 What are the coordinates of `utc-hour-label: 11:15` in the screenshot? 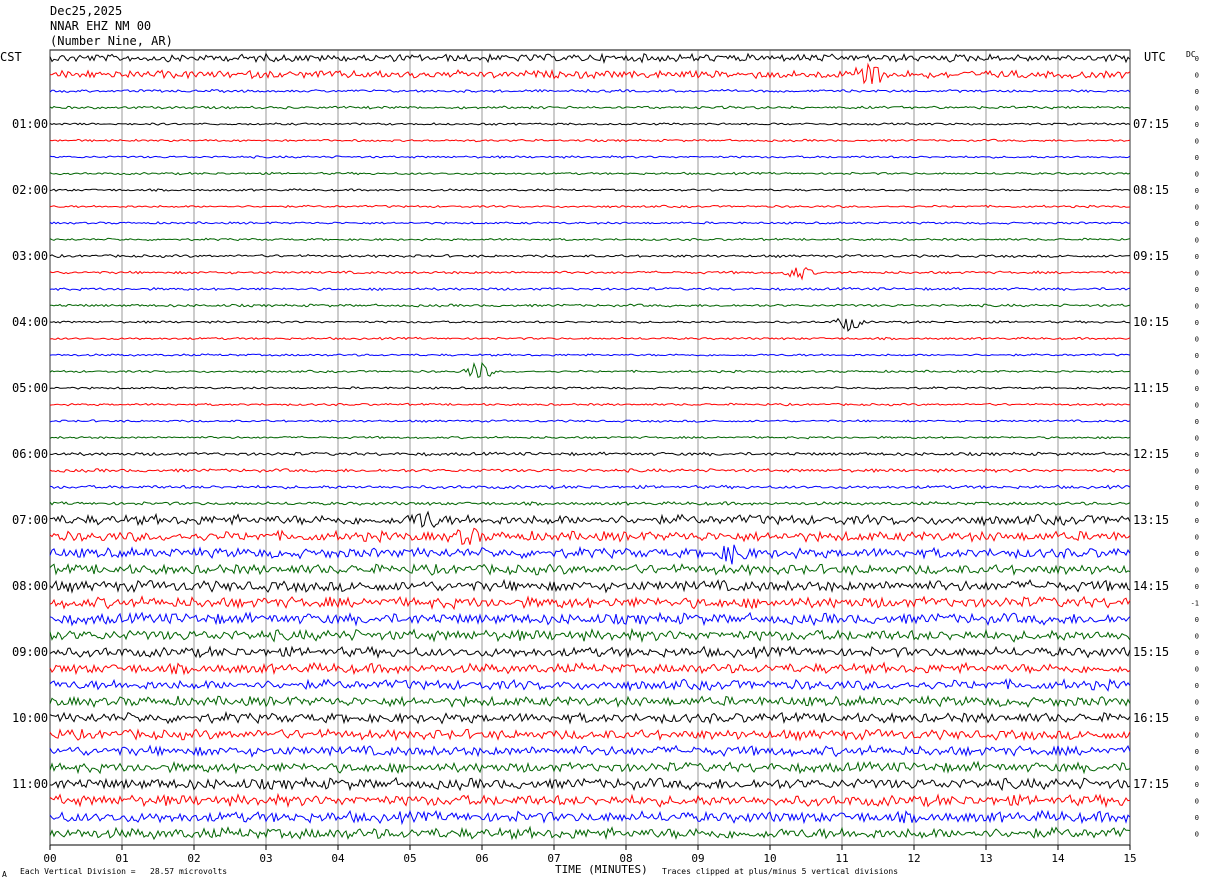 It's located at (1151, 388).